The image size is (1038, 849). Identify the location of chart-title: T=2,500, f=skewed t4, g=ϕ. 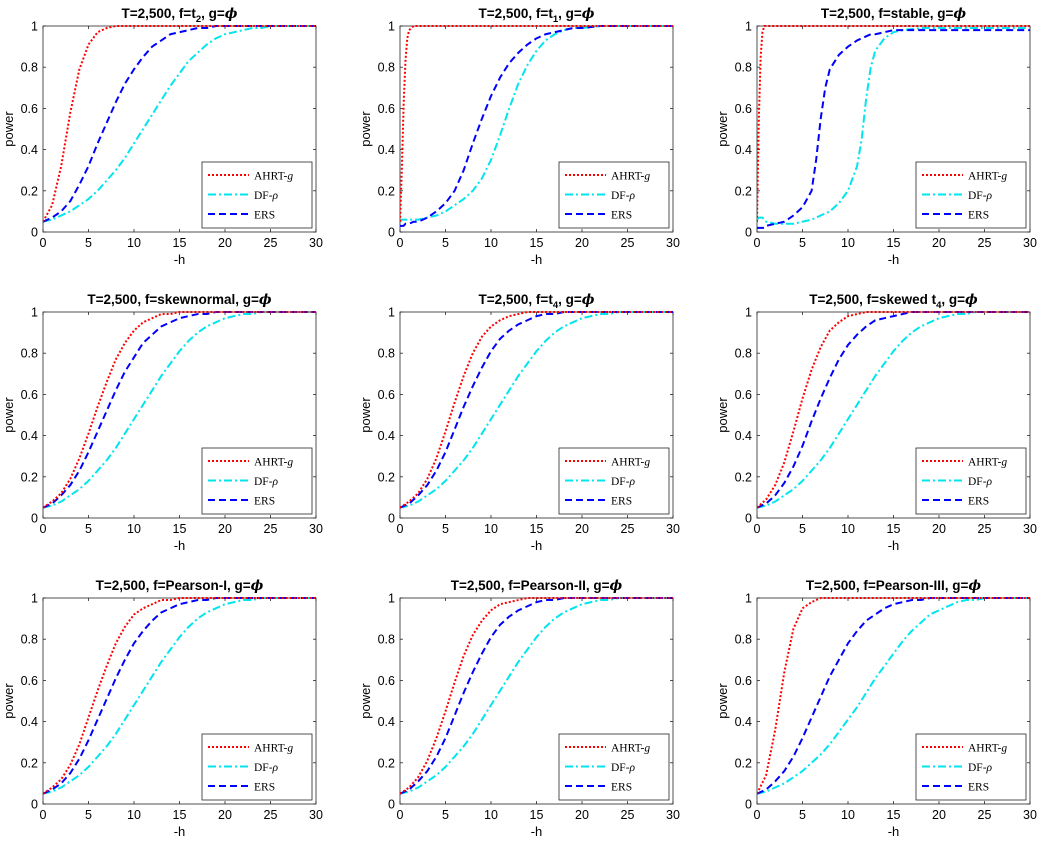
(893, 301).